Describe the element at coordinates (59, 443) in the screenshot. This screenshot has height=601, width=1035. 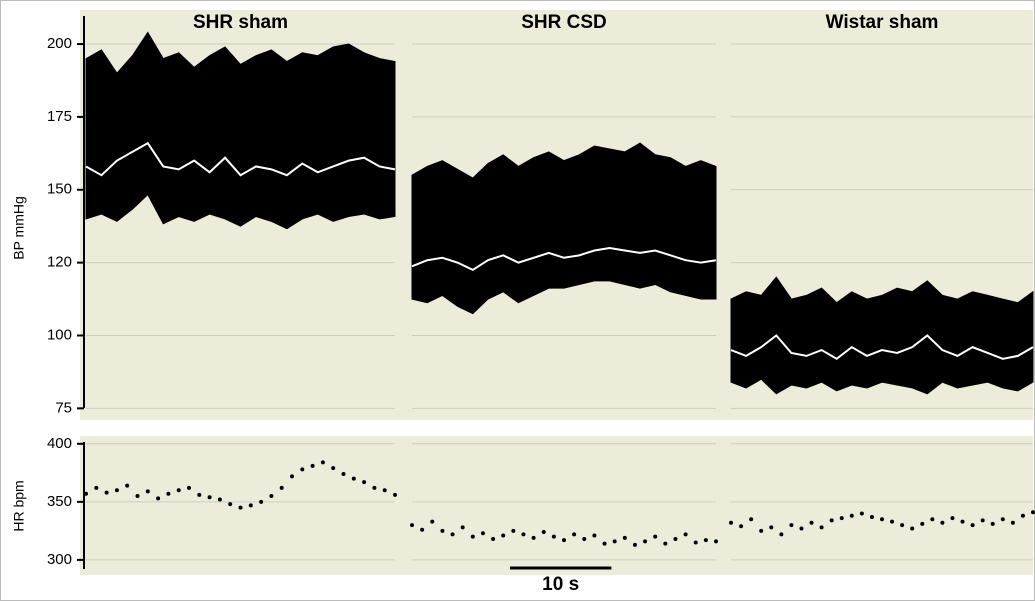
I see `y-tick-label: 400` at that location.